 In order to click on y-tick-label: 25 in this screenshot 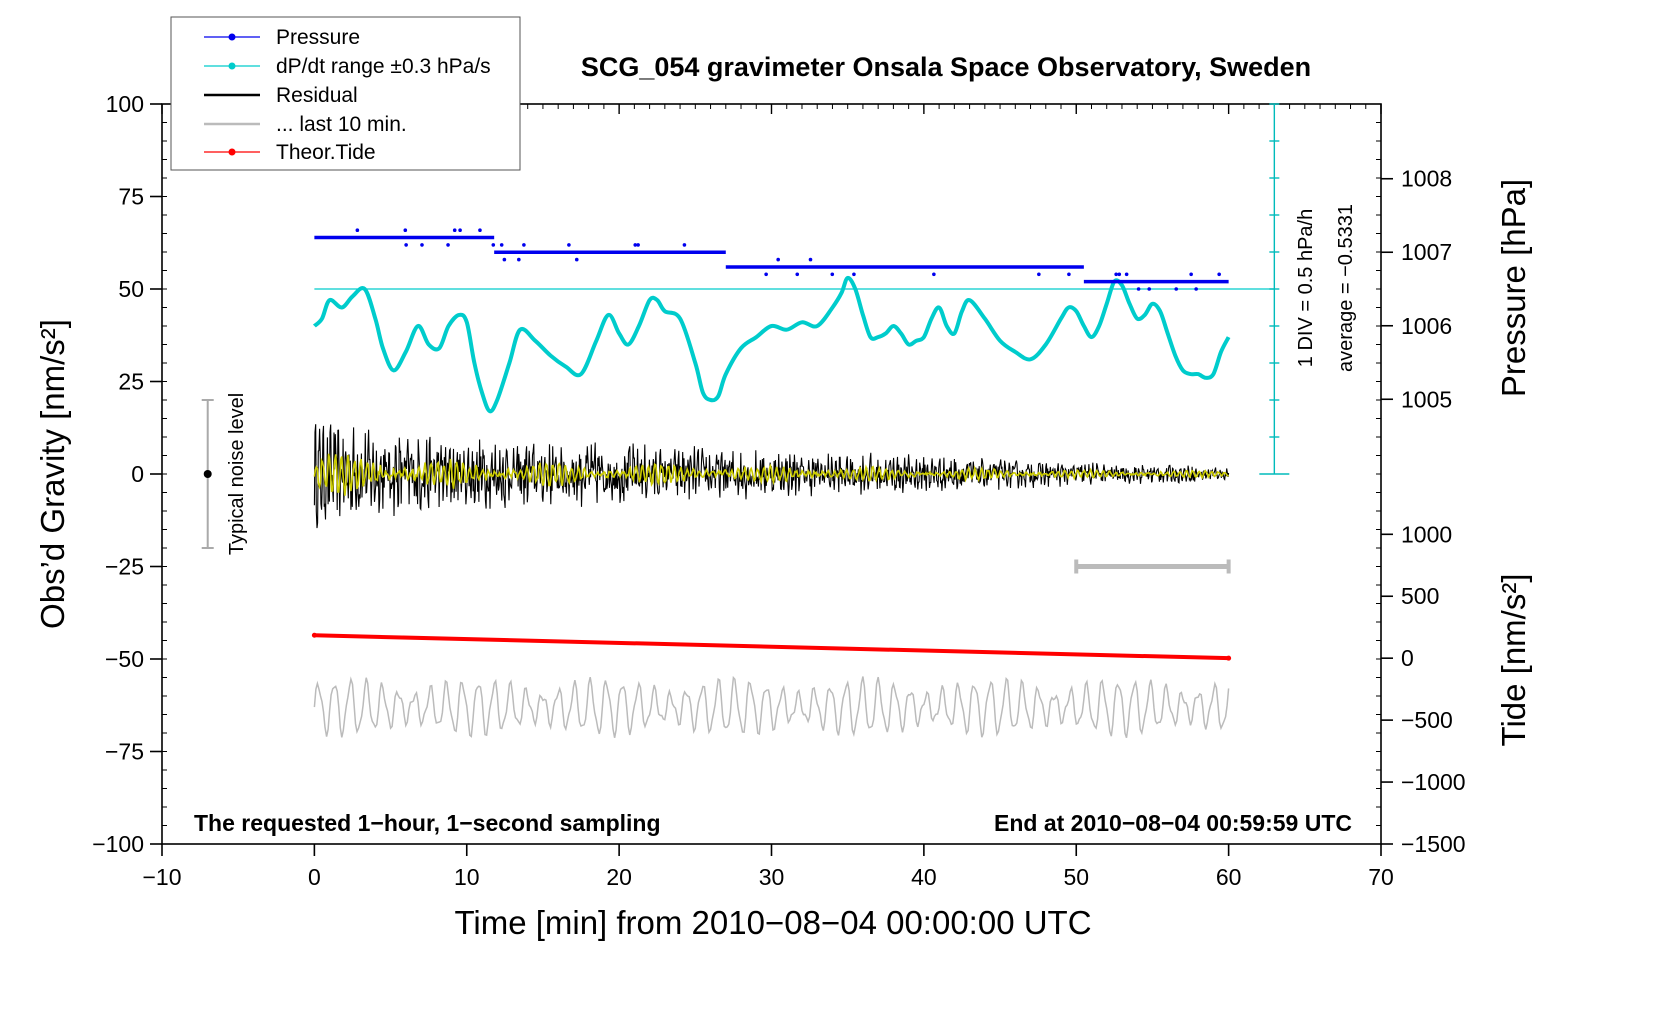, I will do `click(131, 382)`.